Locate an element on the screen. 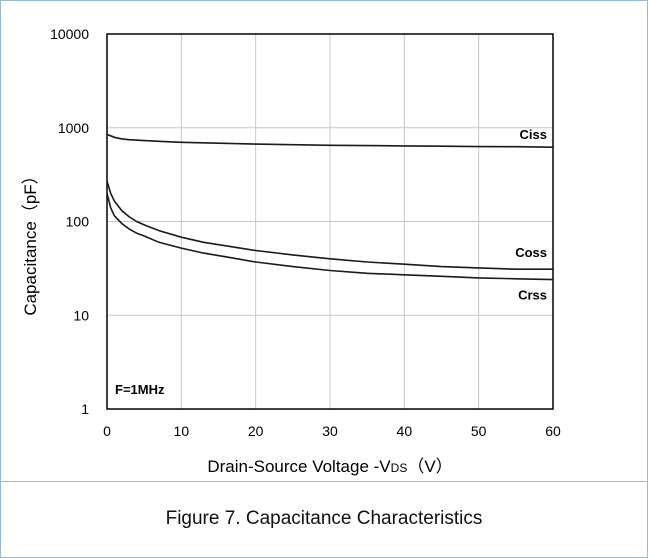  y-axis-title: Capacitance（pF） is located at coordinates (30, 241).